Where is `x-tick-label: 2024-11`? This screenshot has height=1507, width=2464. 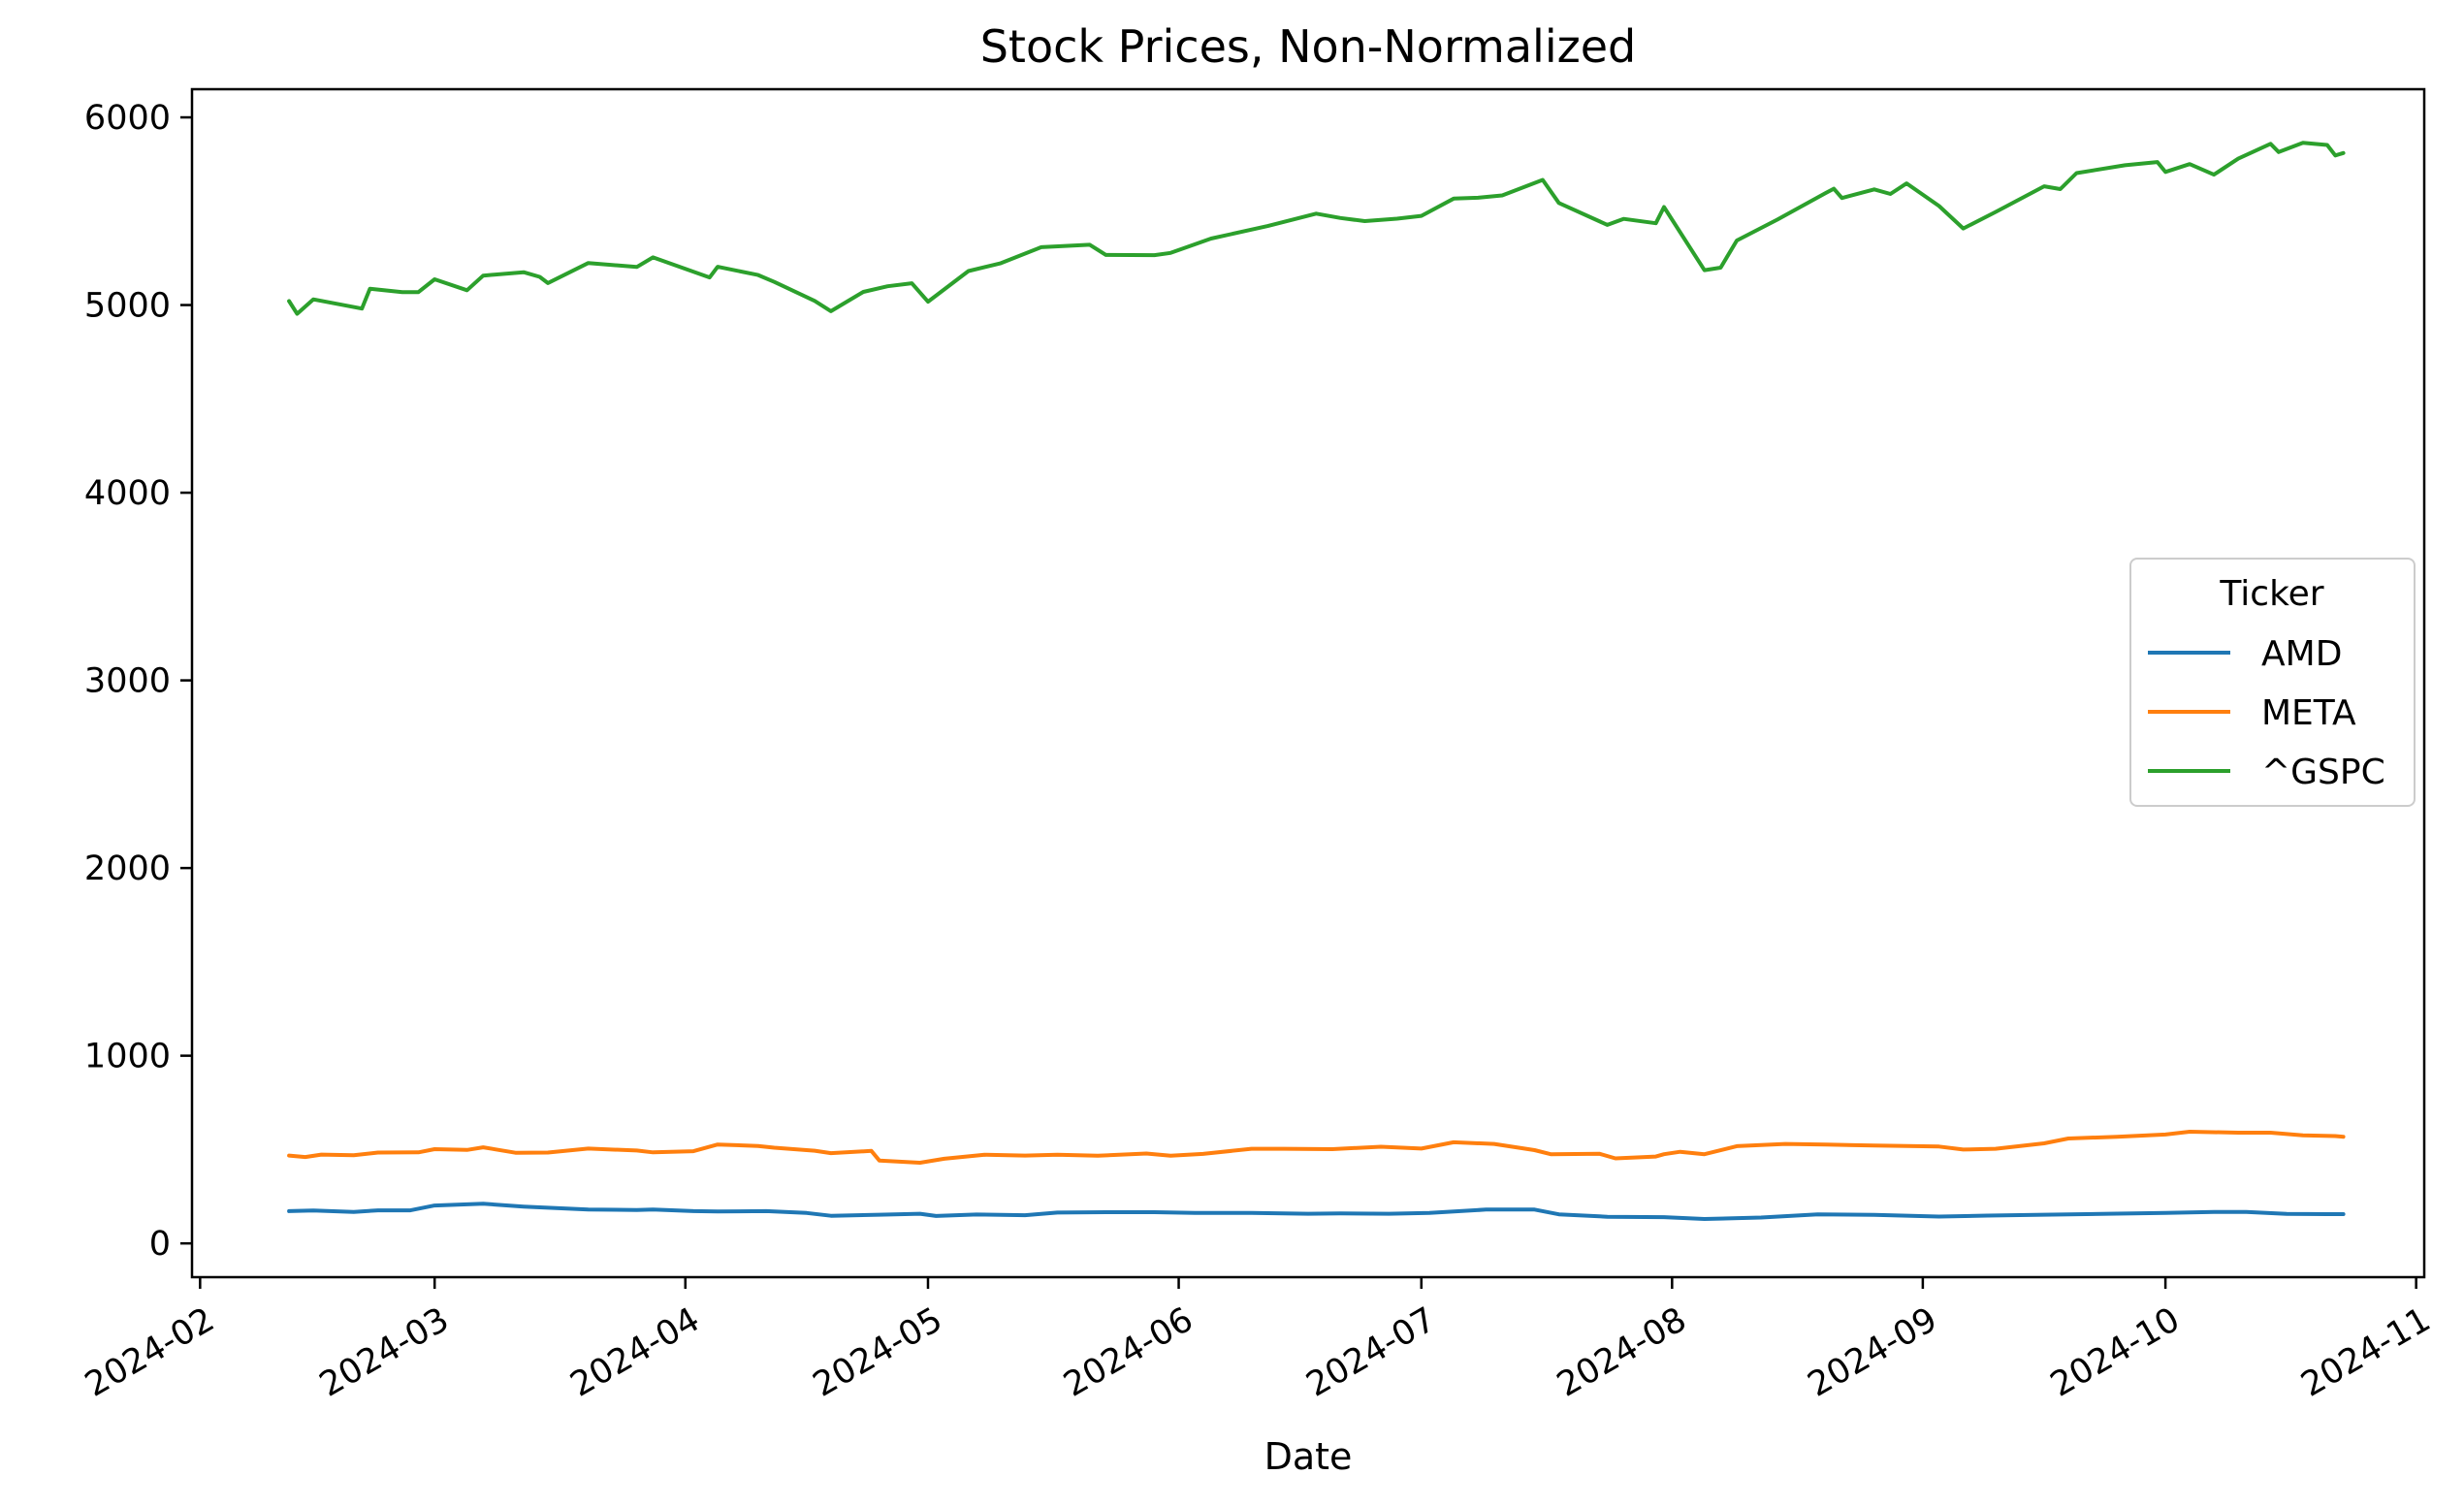
x-tick-label: 2024-11 is located at coordinates (2366, 1352).